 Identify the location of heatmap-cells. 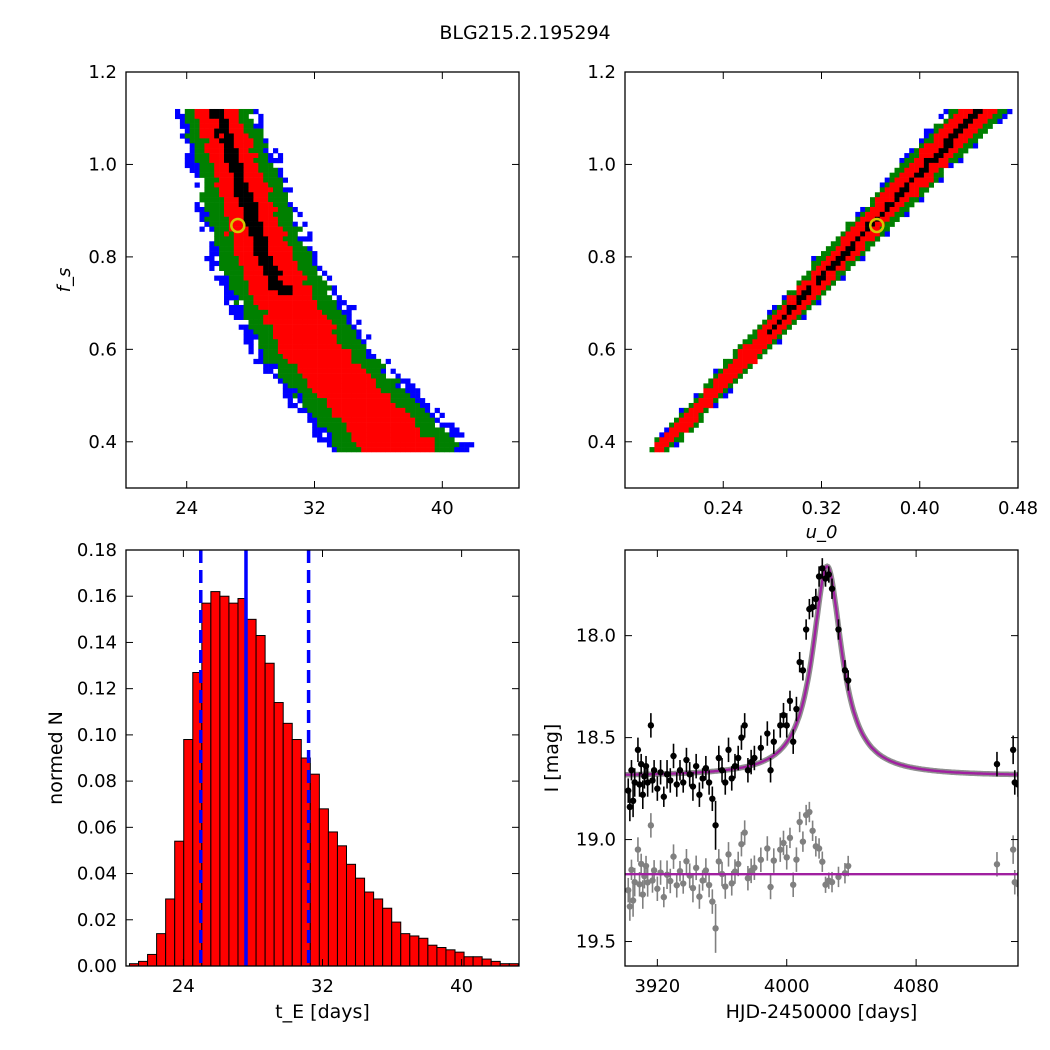
(831, 280).